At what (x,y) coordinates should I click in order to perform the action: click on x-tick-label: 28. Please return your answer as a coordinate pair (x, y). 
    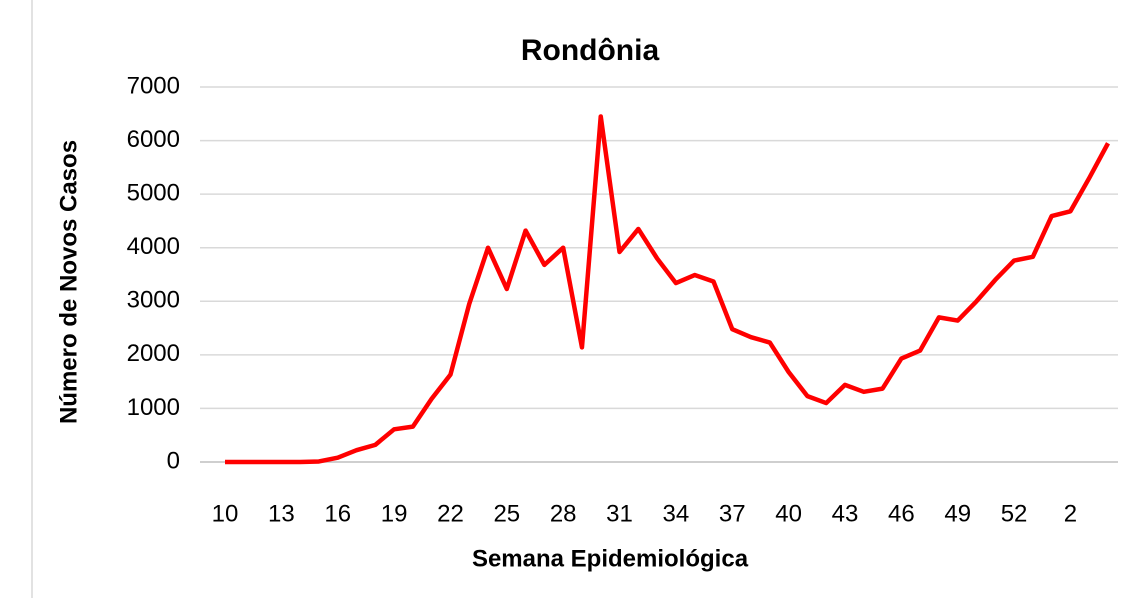
    Looking at the image, I should click on (563, 513).